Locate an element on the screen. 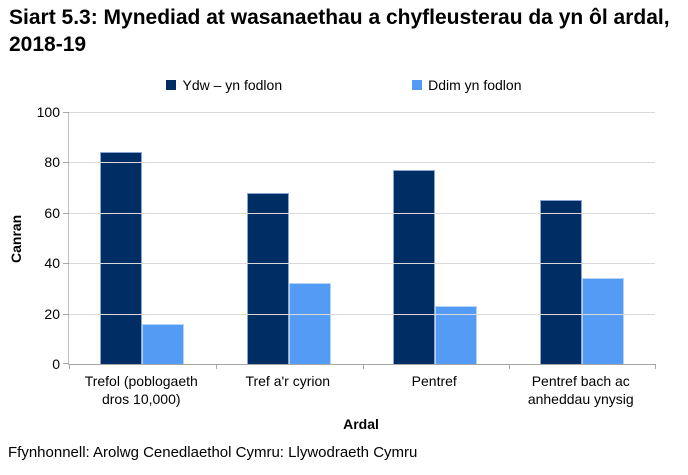  x-category-label: Pentref is located at coordinates (434, 381).